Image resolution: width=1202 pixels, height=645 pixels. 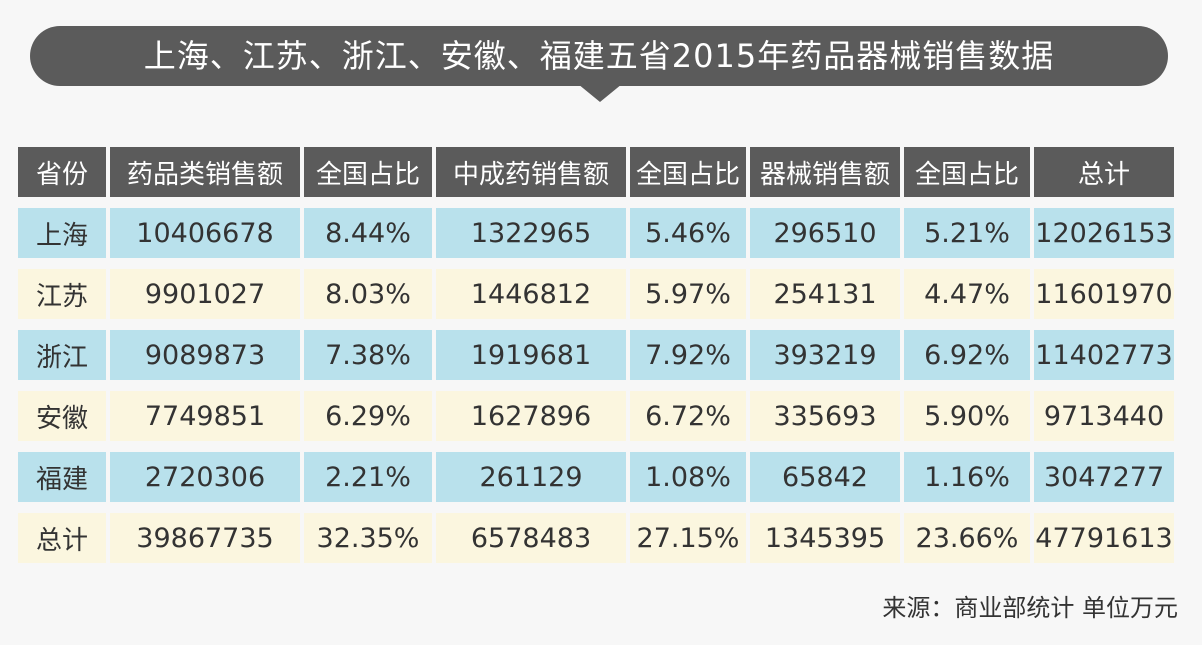 I want to click on column-header: 器械销售额, so click(x=825, y=172).